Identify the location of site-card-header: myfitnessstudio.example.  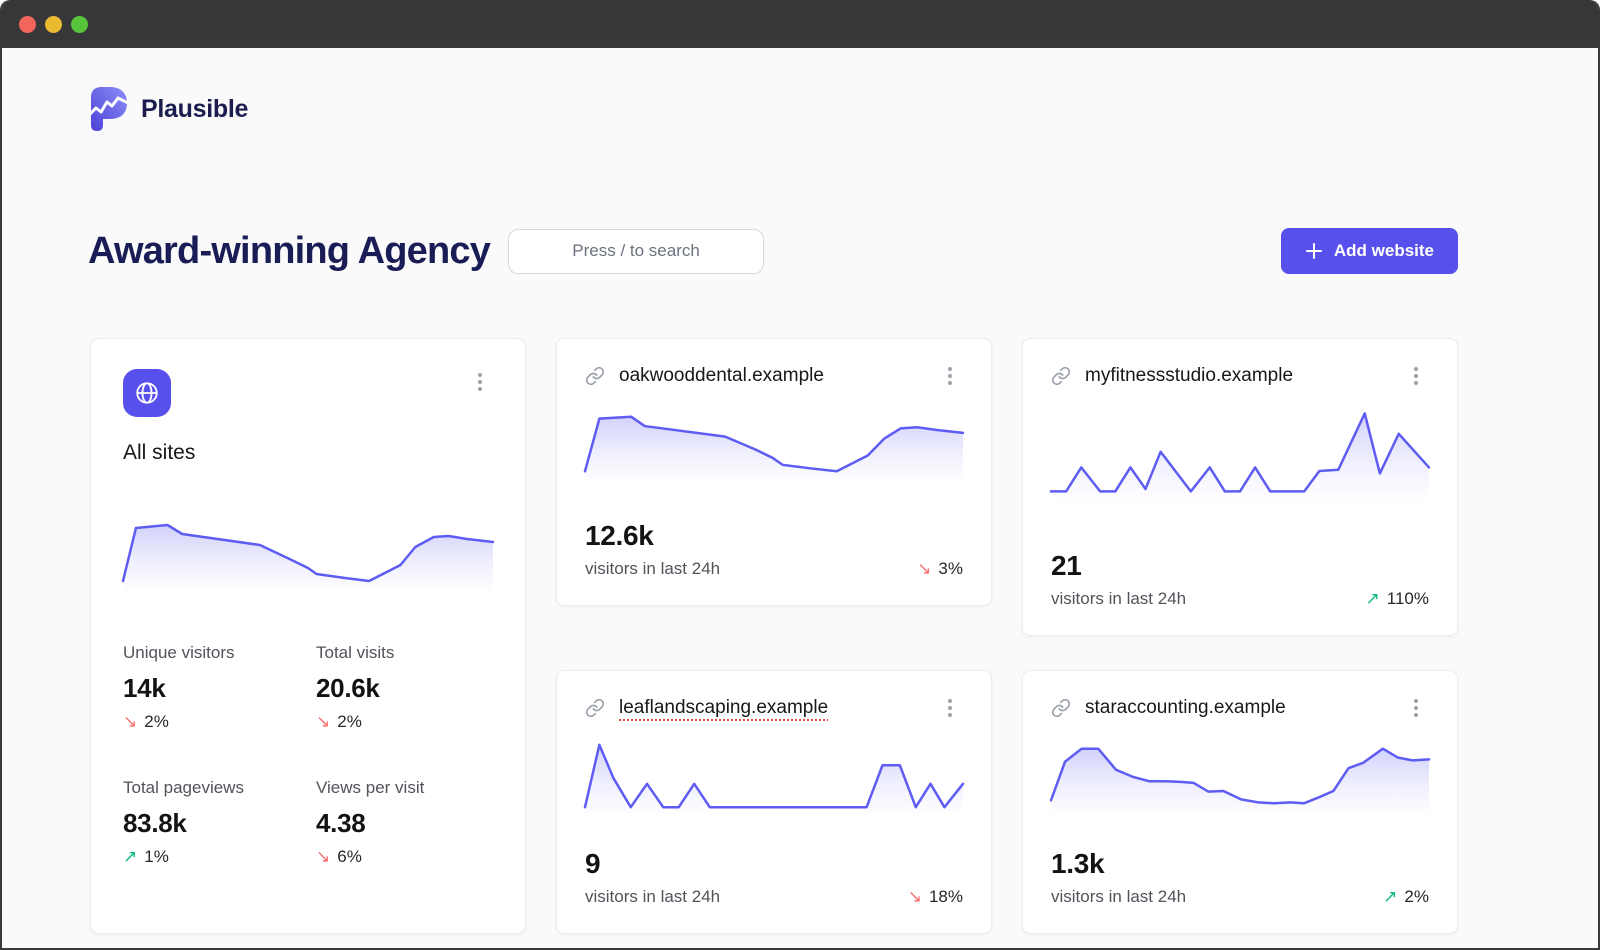
(1240, 376).